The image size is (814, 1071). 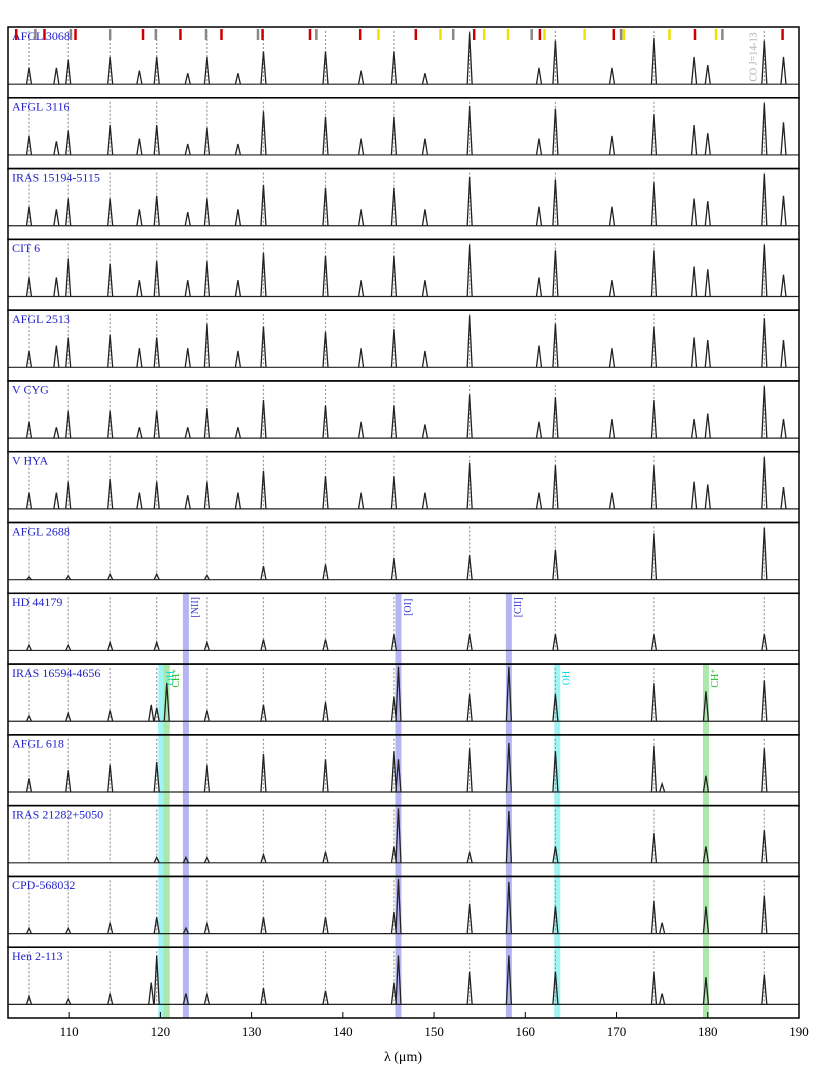 I want to click on x-tick-label: 180, so click(x=708, y=1031).